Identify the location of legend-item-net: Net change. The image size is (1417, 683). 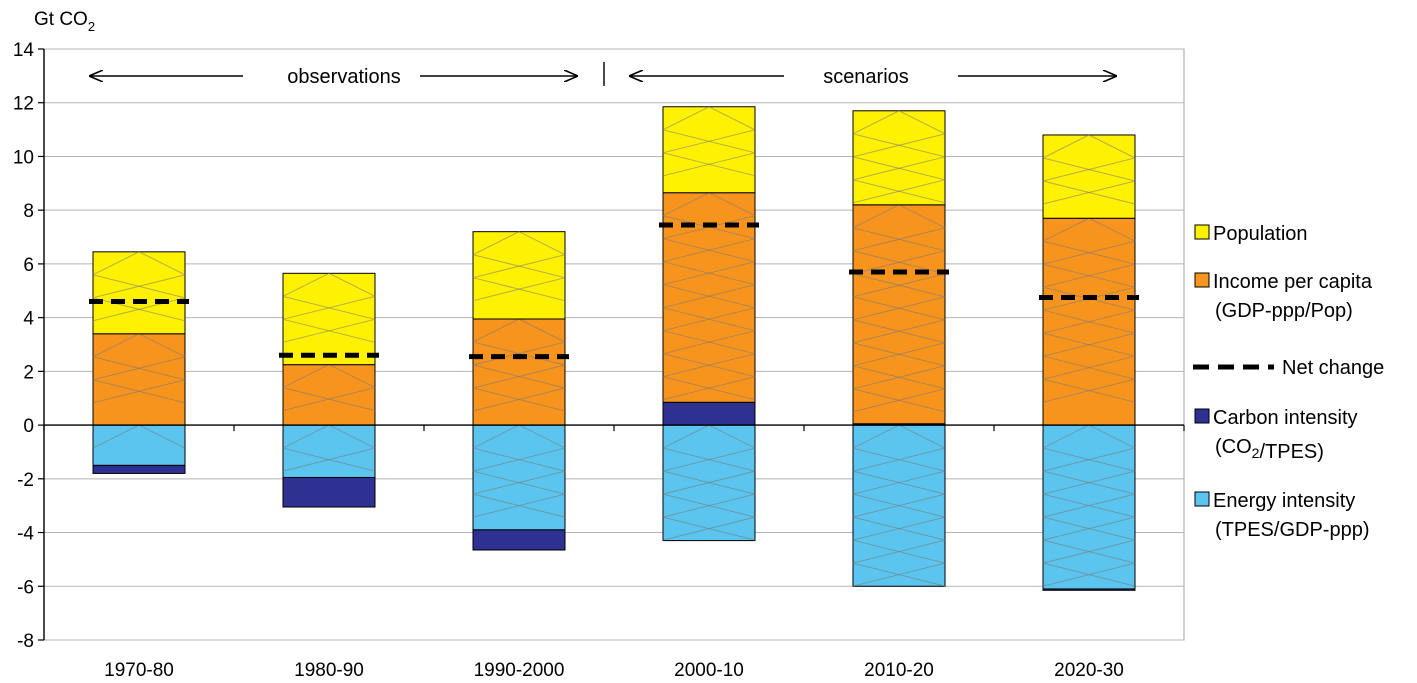
(1288, 368).